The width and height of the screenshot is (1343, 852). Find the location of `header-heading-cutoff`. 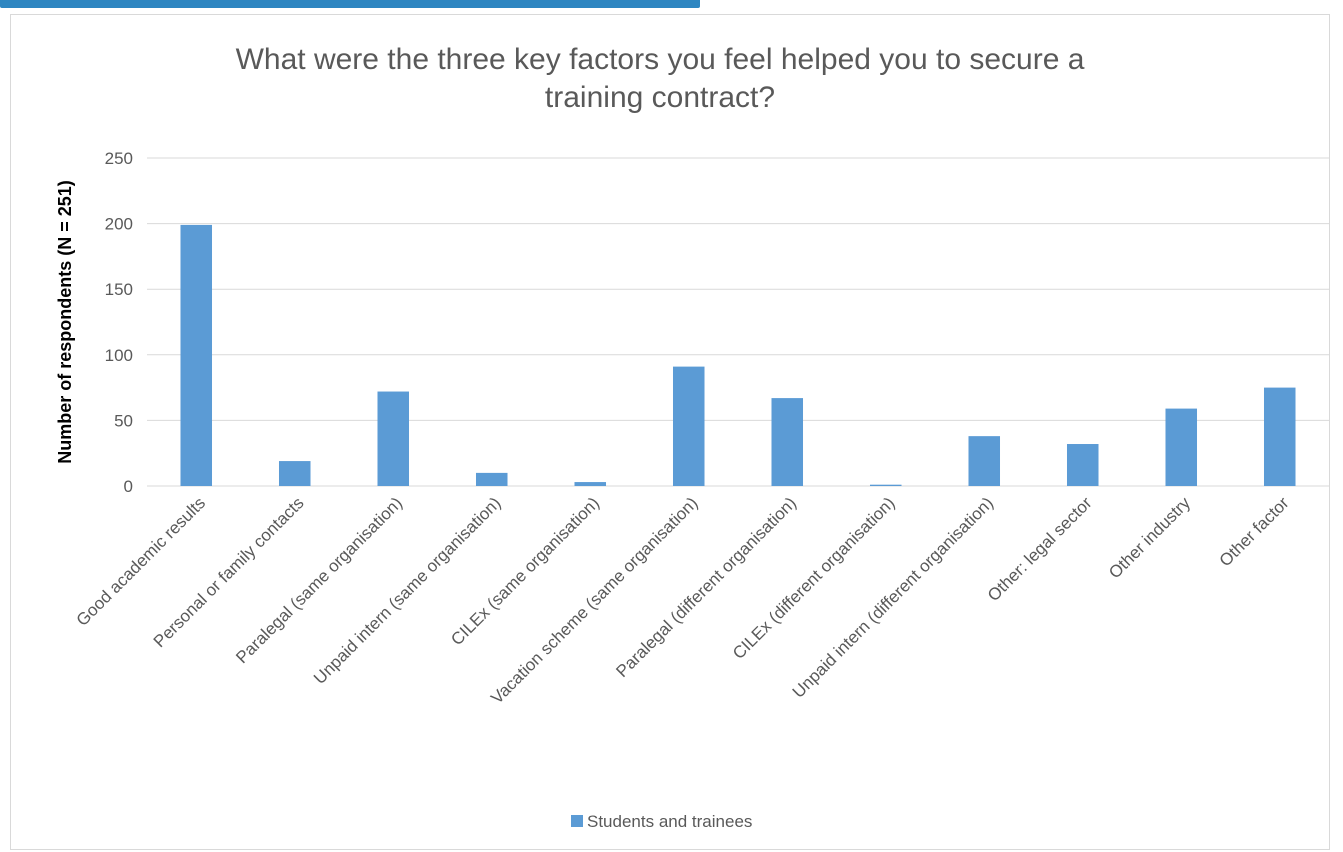

header-heading-cutoff is located at coordinates (360, 4).